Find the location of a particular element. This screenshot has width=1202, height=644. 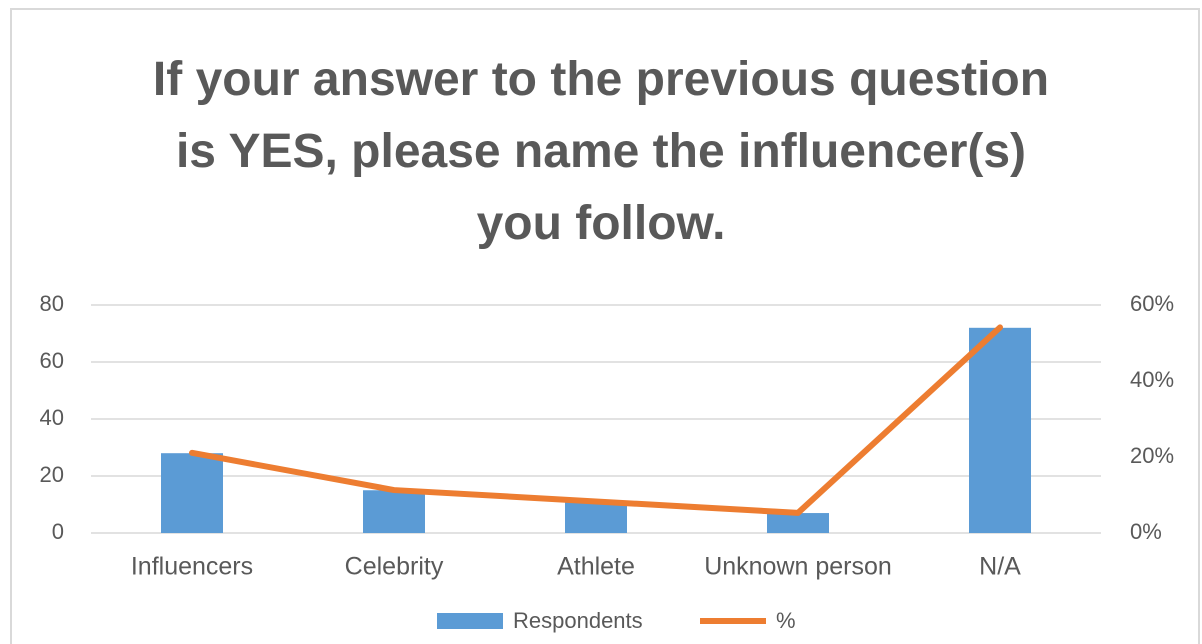

x-tick-label: Unknown person is located at coordinates (798, 567).